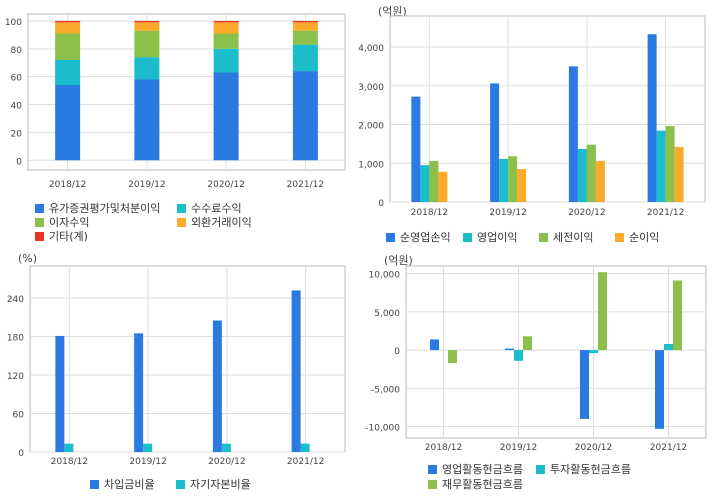 The width and height of the screenshot is (720, 496). What do you see at coordinates (583, 469) in the screenshot?
I see `legend-item: 투자활동현금흐름` at bounding box center [583, 469].